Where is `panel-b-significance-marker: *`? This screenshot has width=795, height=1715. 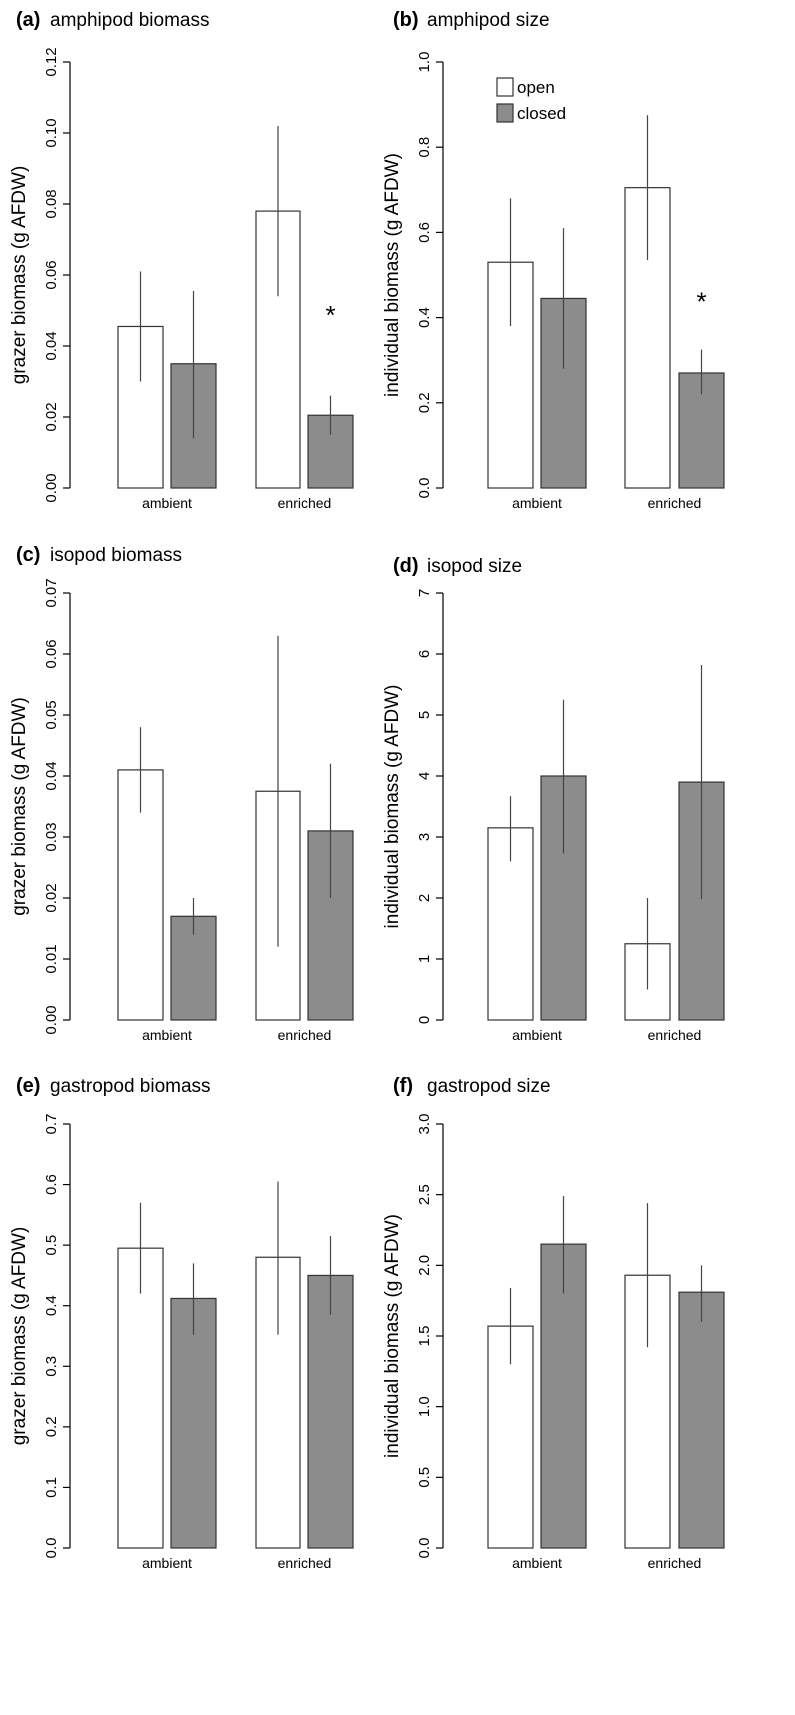
panel-b-significance-marker: * is located at coordinates (701, 302).